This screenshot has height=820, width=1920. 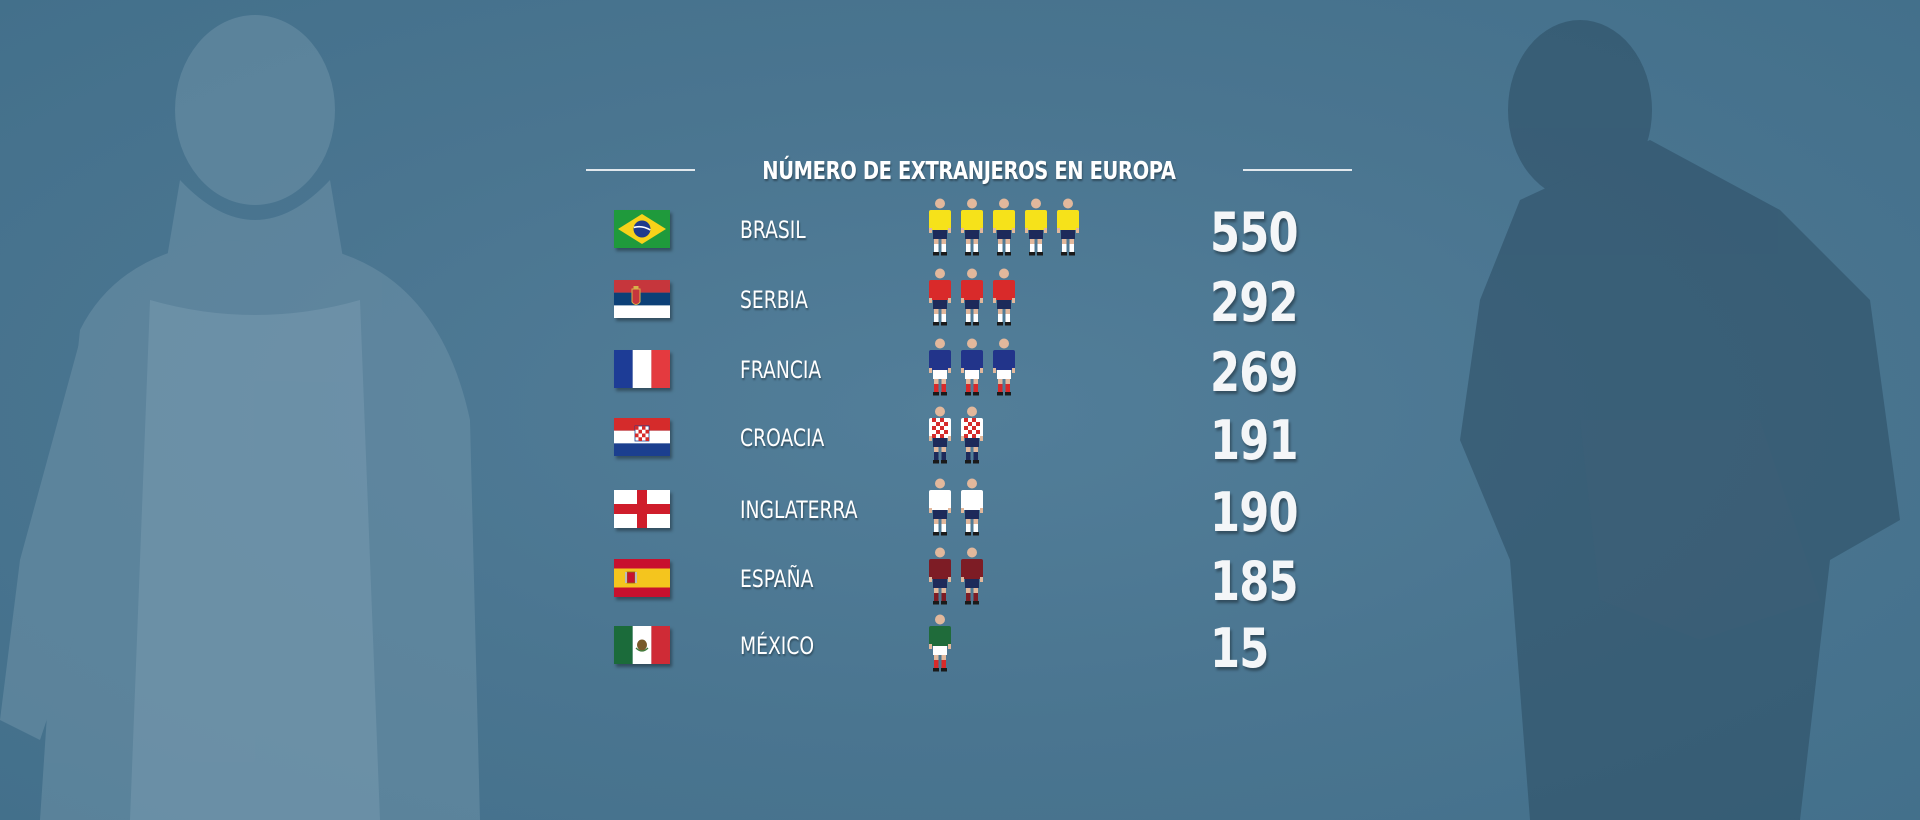 I want to click on value-label: 550, so click(x=1254, y=232).